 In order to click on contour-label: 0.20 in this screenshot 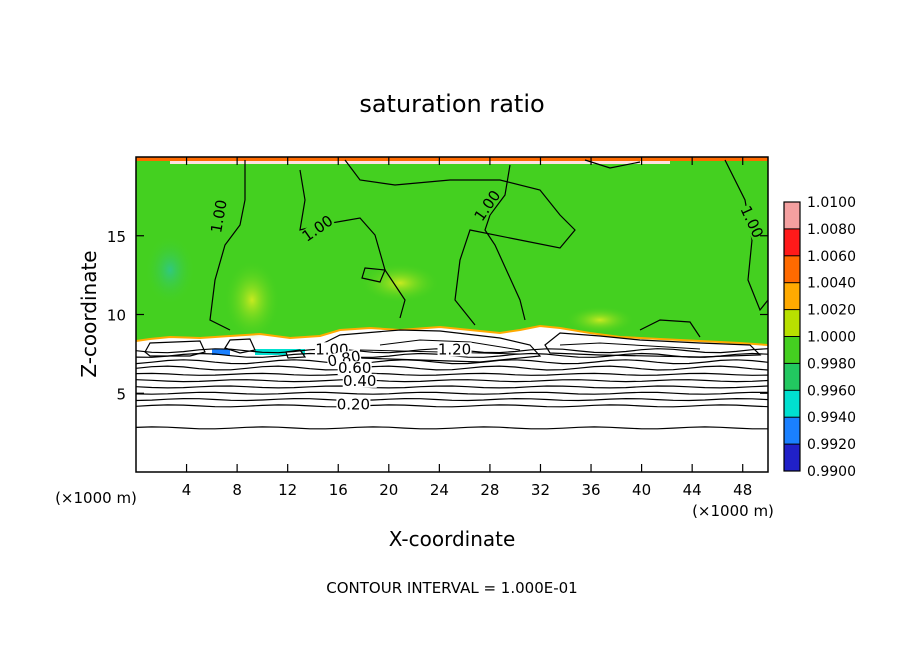, I will do `click(353, 404)`.